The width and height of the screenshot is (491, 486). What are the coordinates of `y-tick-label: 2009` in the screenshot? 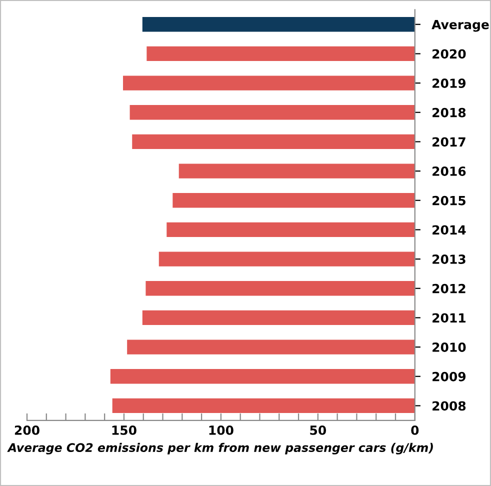 It's located at (449, 377).